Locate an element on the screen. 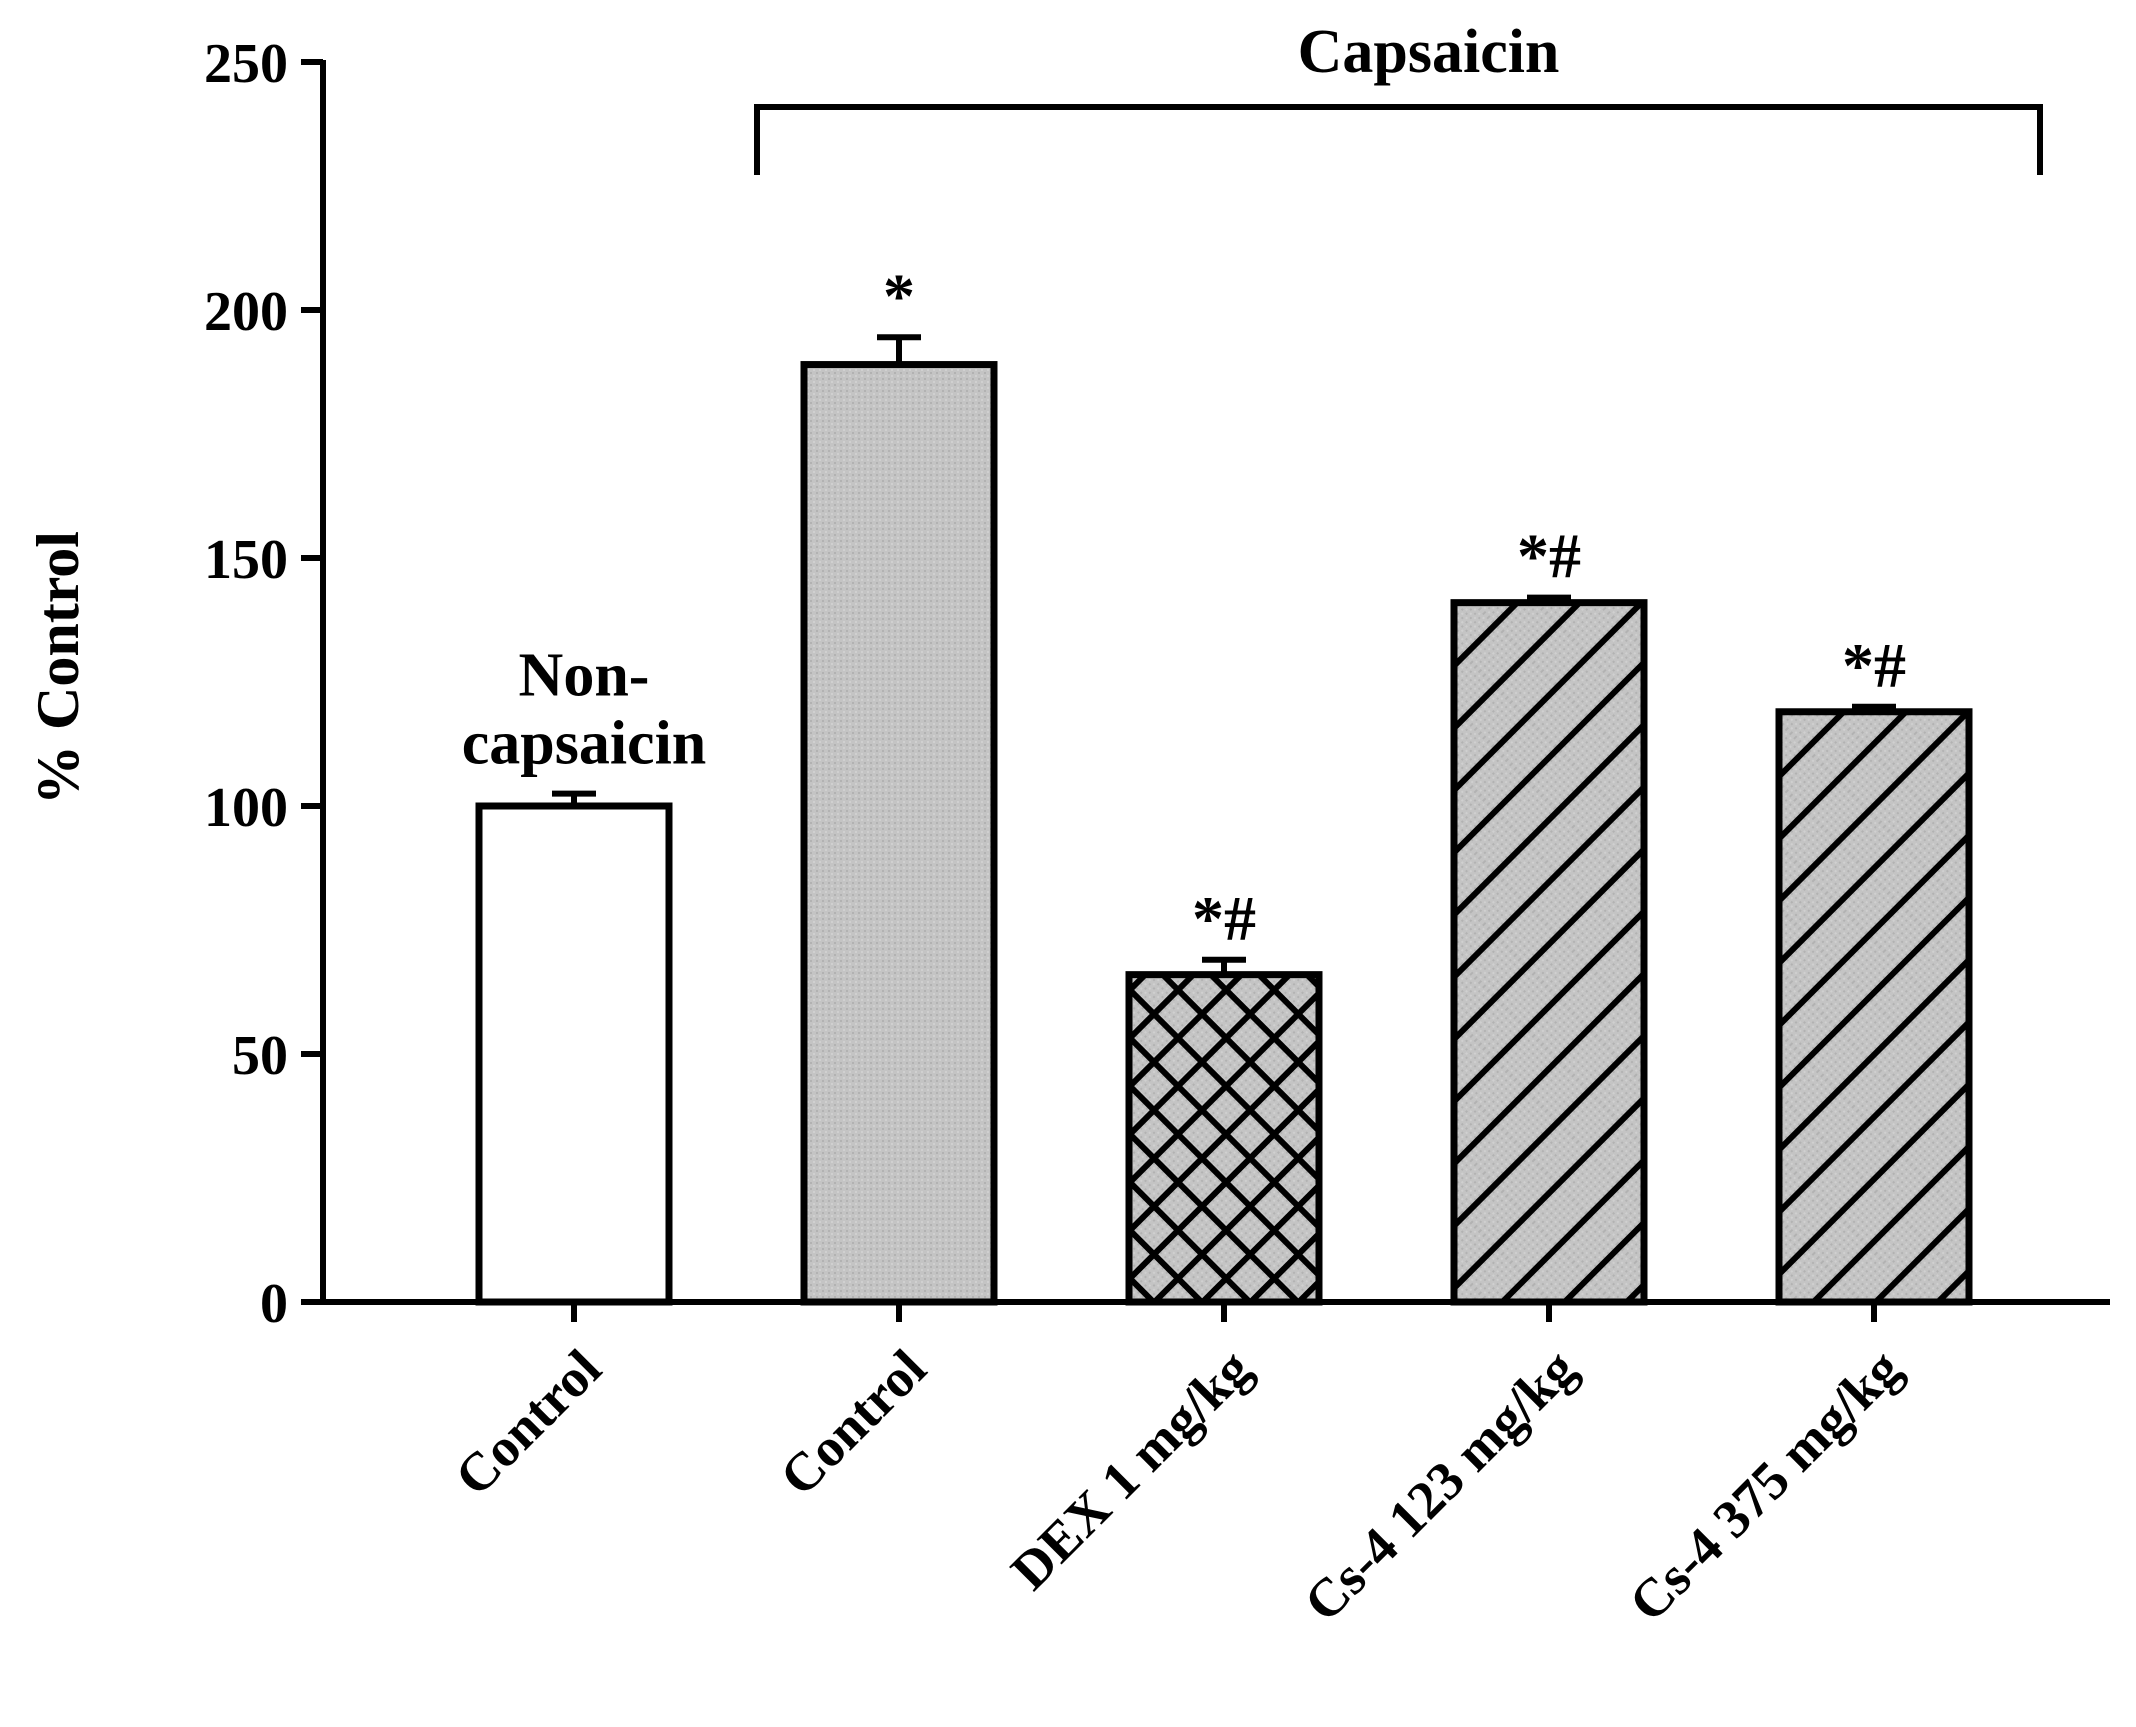 This screenshot has width=2136, height=1727. y-tick-label: 150 is located at coordinates (246, 560).